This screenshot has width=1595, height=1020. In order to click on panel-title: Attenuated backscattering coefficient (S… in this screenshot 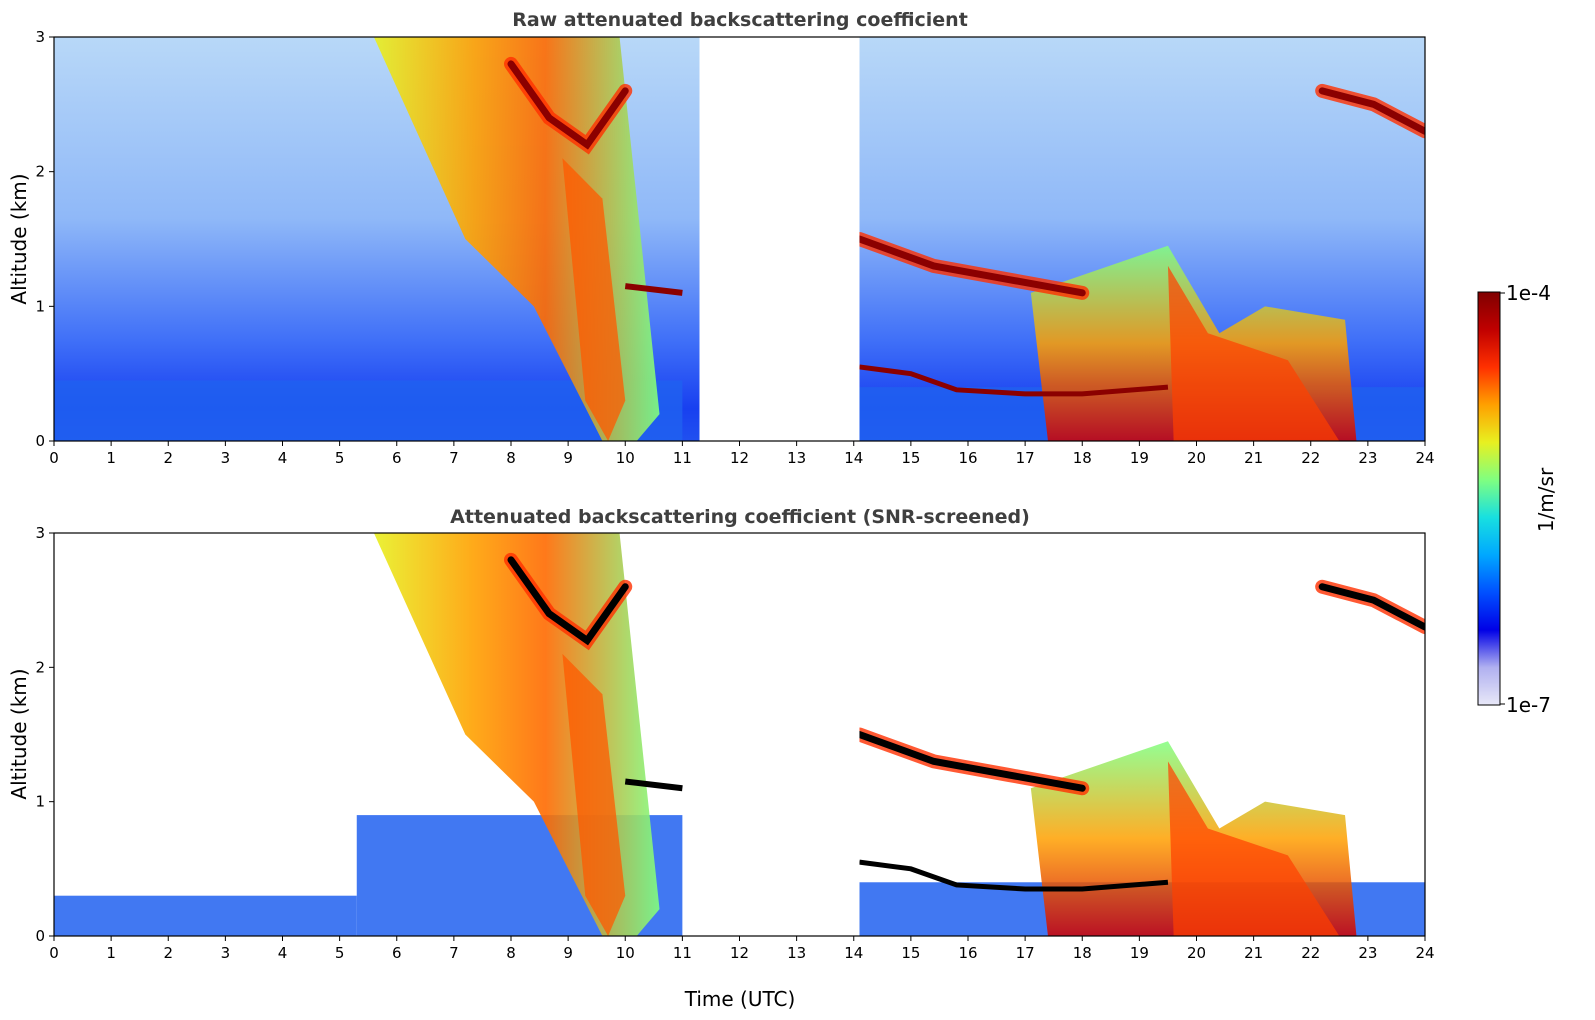, I will do `click(740, 517)`.